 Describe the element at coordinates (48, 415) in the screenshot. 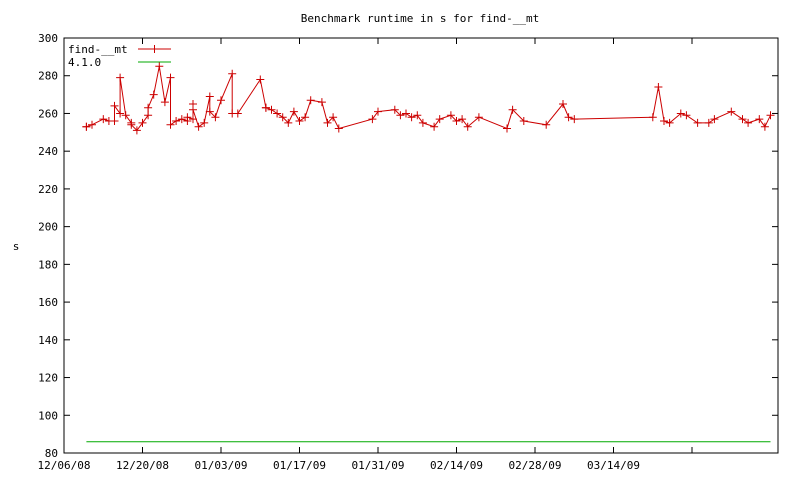

I see `y-tick-label: 100` at that location.